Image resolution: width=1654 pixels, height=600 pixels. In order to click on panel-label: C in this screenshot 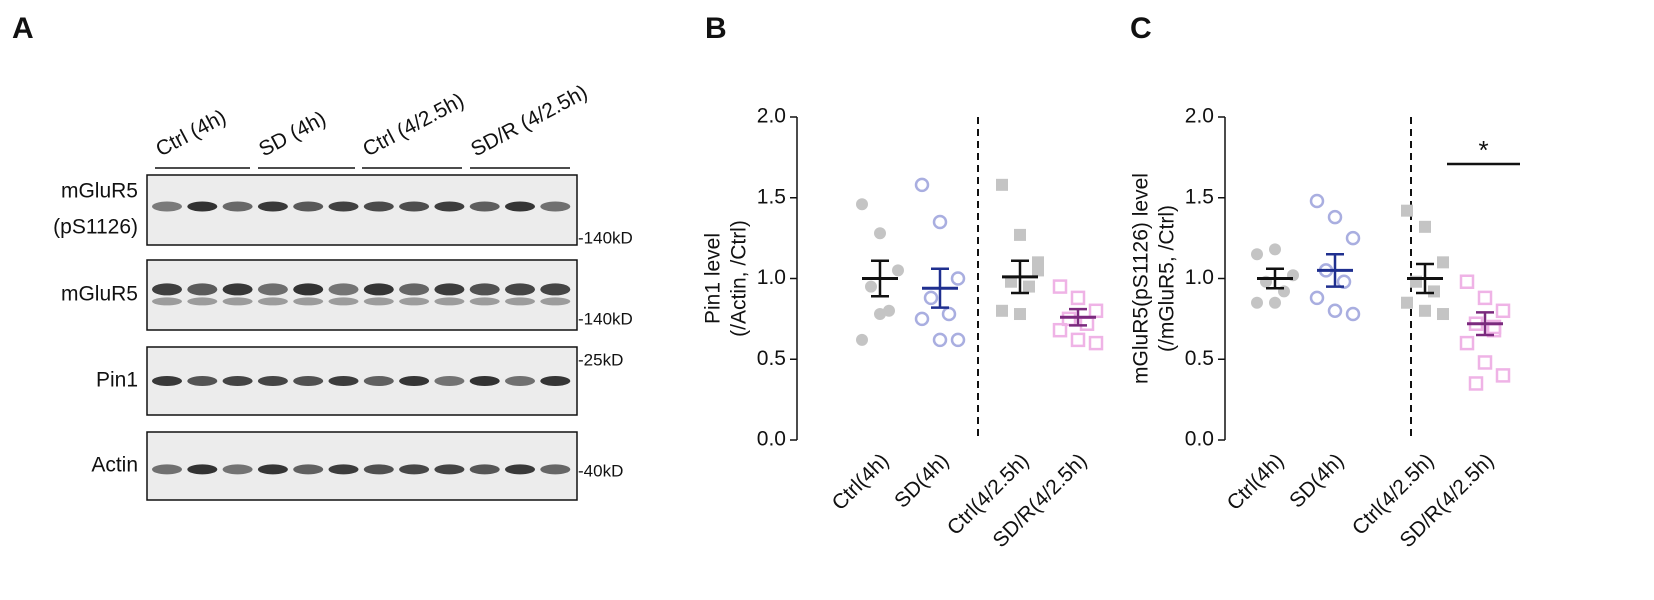, I will do `click(1141, 28)`.